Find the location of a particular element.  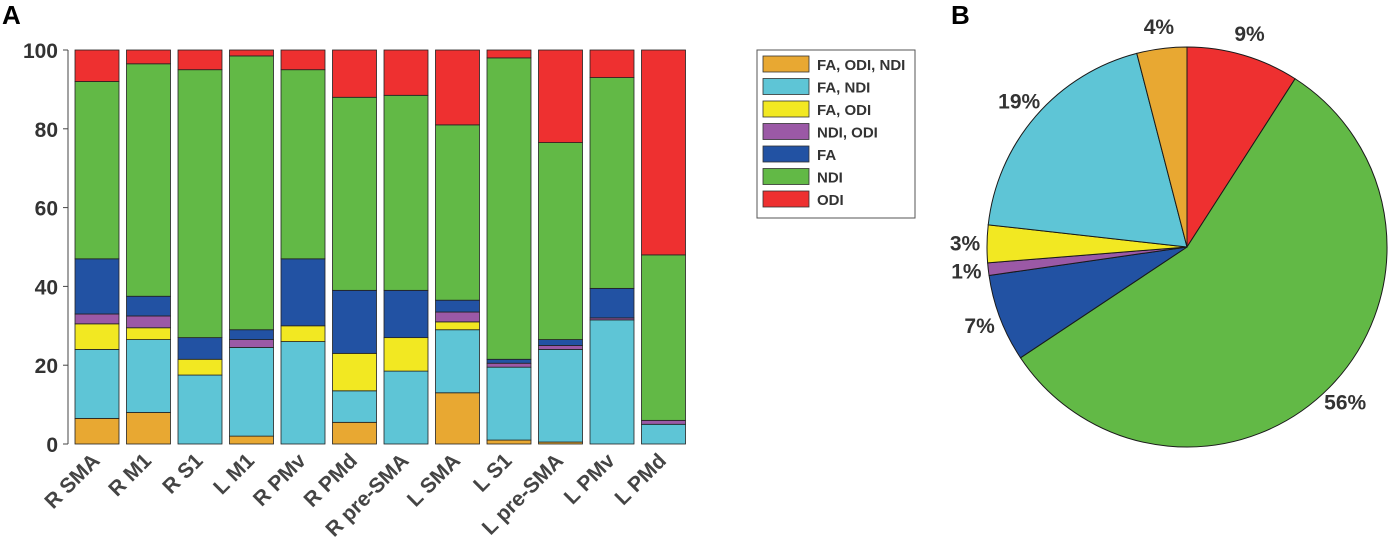

bar-segment-l-m1-ndi-odi is located at coordinates (251, 343).